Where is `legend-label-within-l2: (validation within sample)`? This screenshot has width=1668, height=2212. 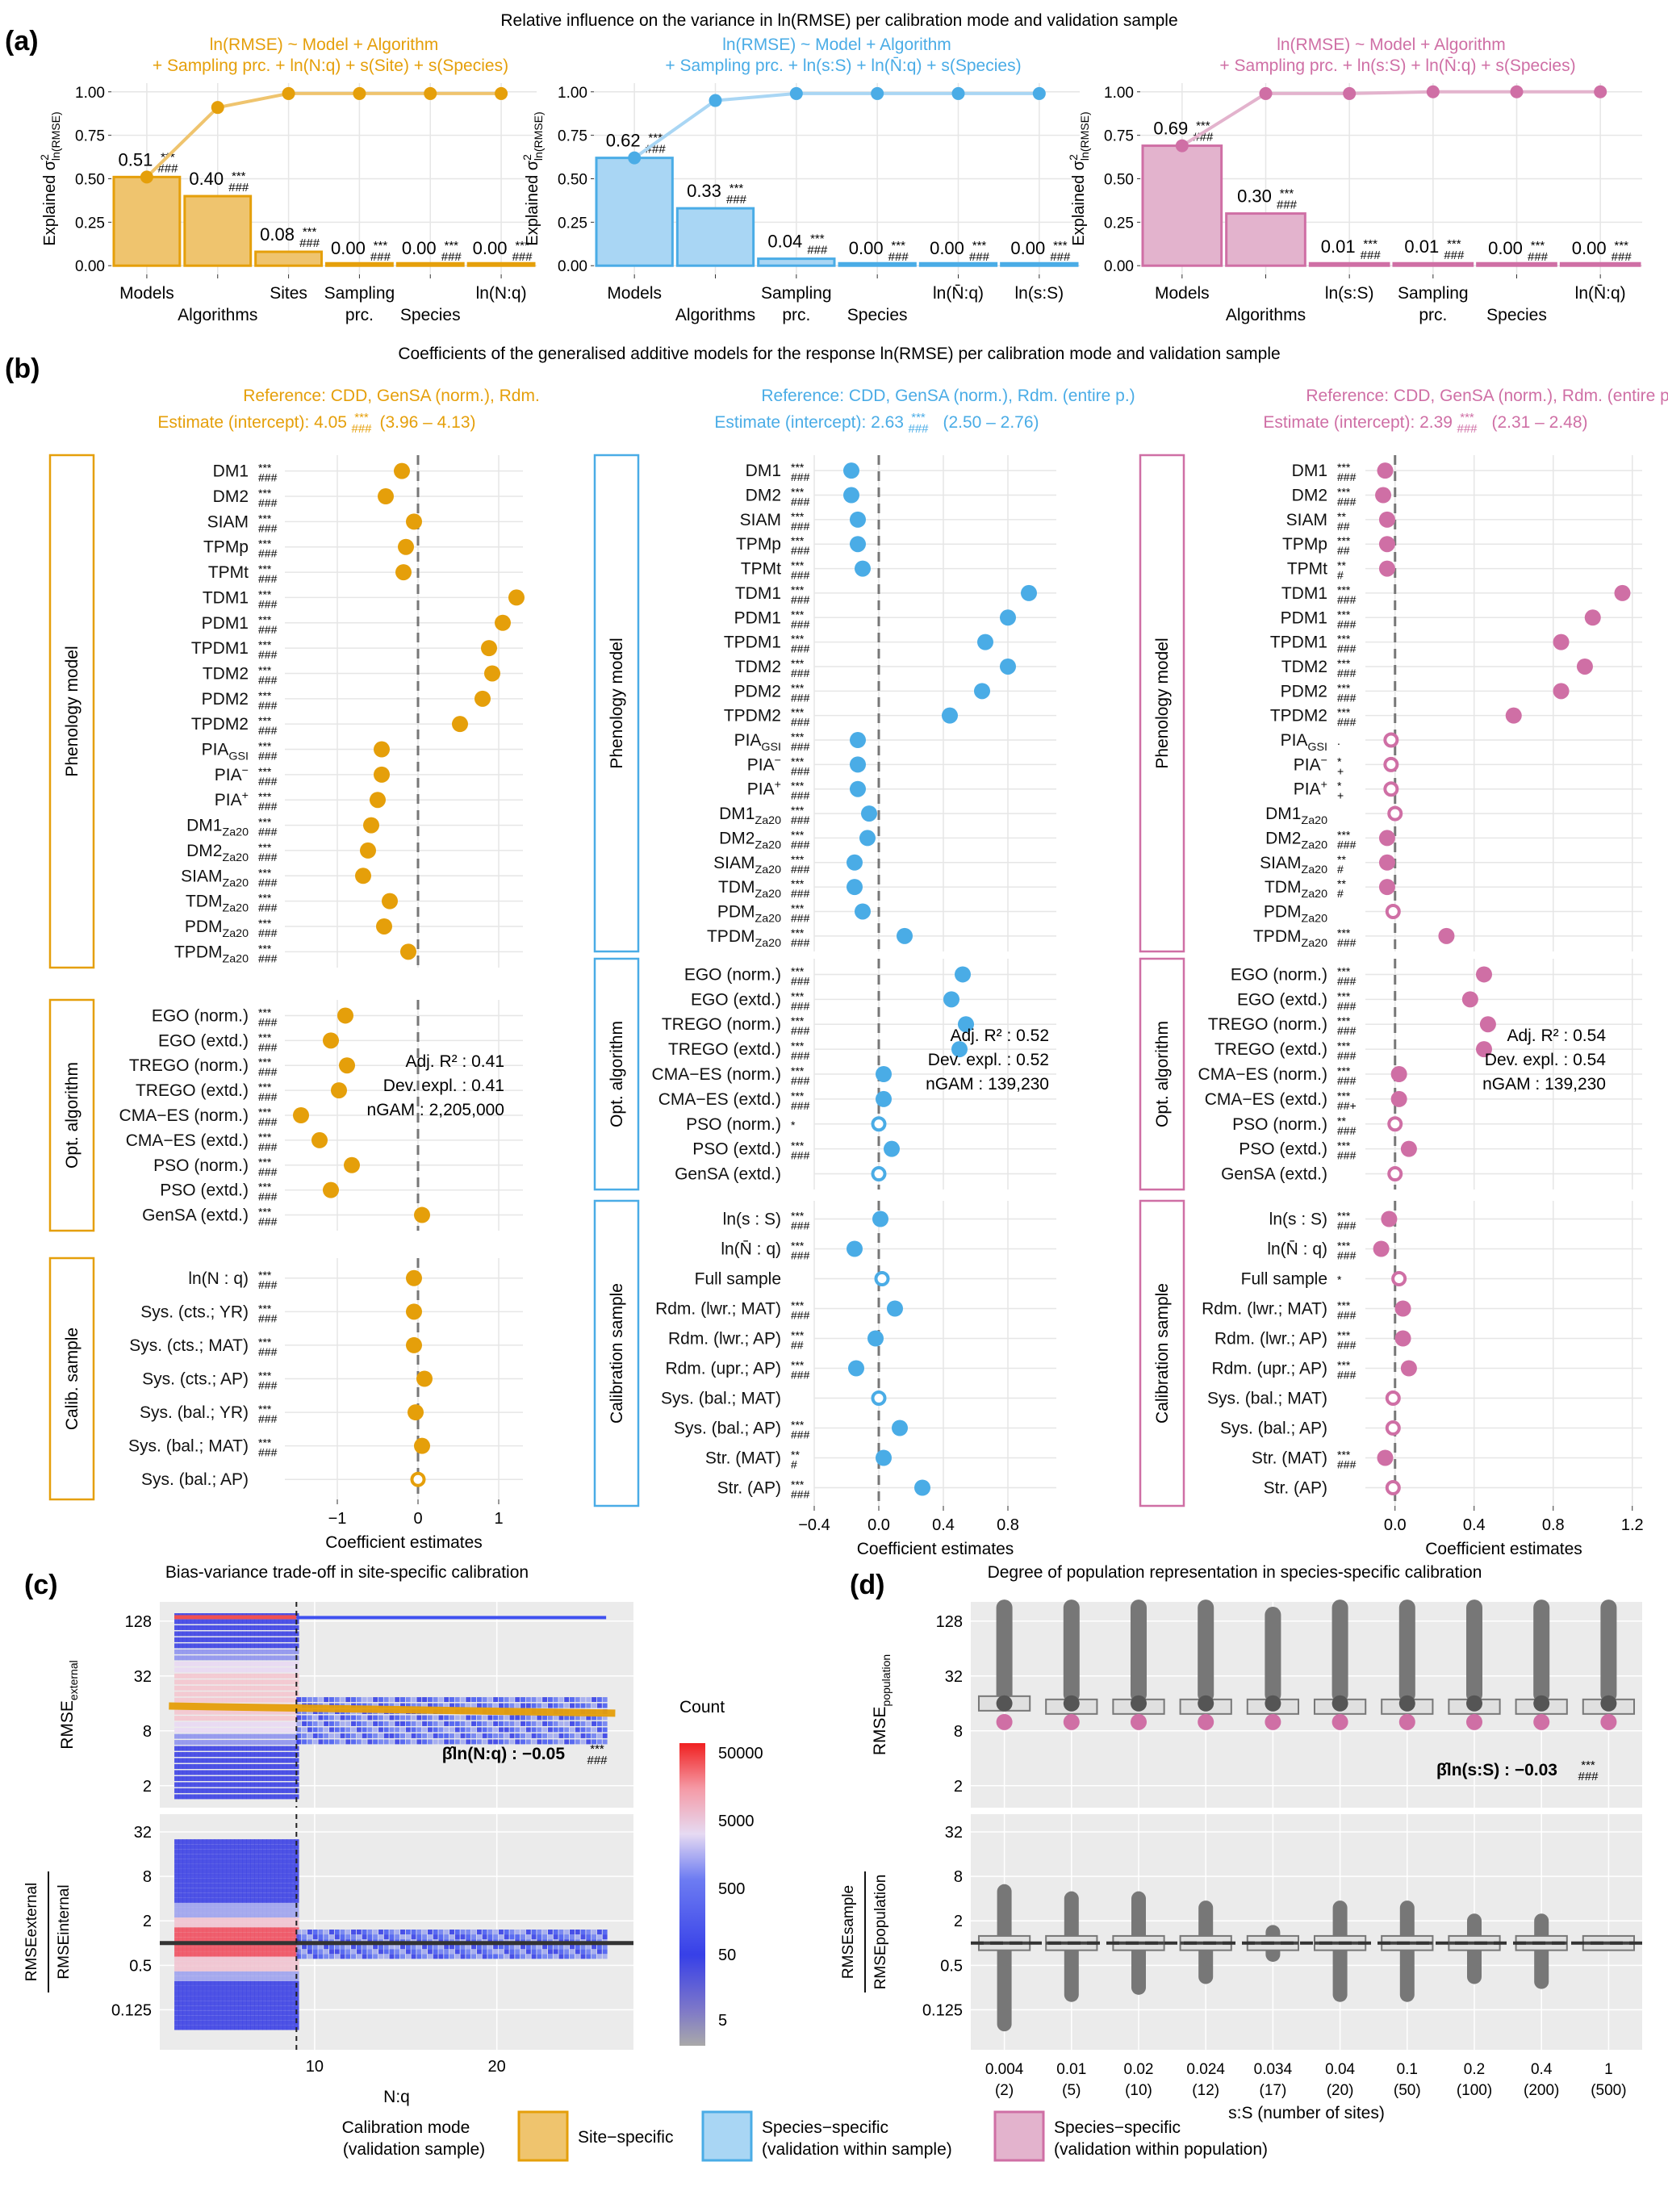 legend-label-within-l2: (validation within sample) is located at coordinates (857, 2149).